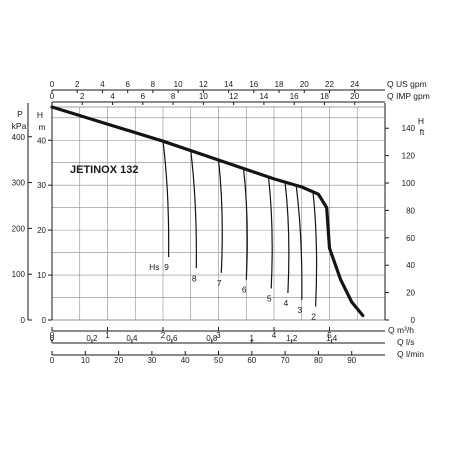  What do you see at coordinates (409, 183) in the screenshot?
I see `head-ft-tick-label: 100` at bounding box center [409, 183].